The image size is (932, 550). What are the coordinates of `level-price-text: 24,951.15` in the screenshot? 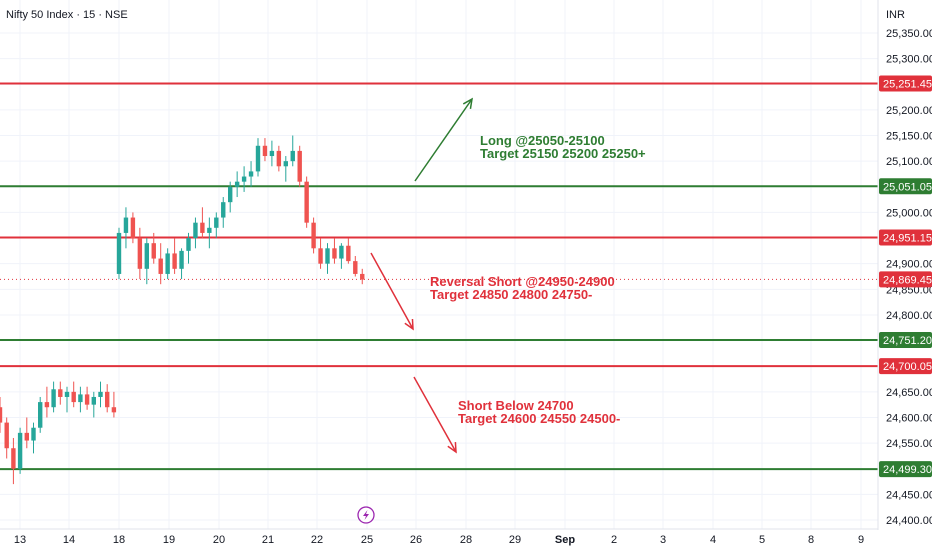 It's located at (907, 238).